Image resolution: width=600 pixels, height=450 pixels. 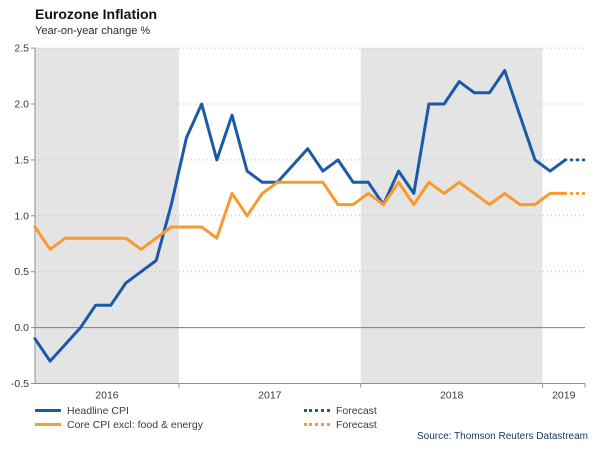 What do you see at coordinates (107, 396) in the screenshot?
I see `x-tick-label: 2016` at bounding box center [107, 396].